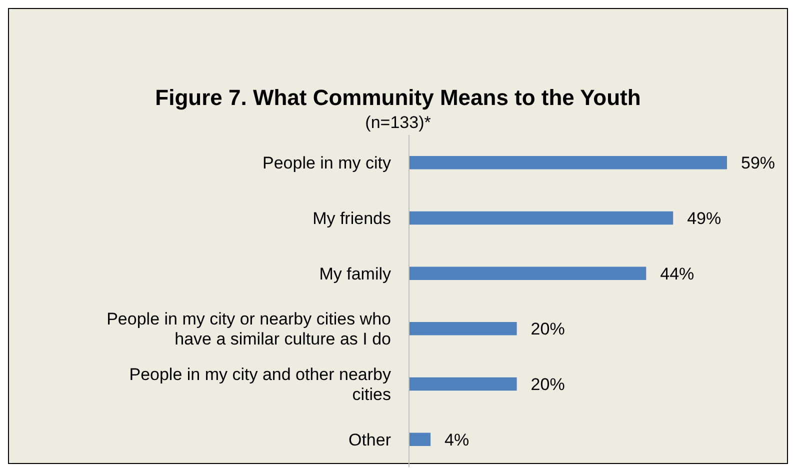 Image resolution: width=796 pixels, height=472 pixels. What do you see at coordinates (248, 328) in the screenshot?
I see `y-tick-label: People in my city or nearby cities who have a similar culture as I do` at bounding box center [248, 328].